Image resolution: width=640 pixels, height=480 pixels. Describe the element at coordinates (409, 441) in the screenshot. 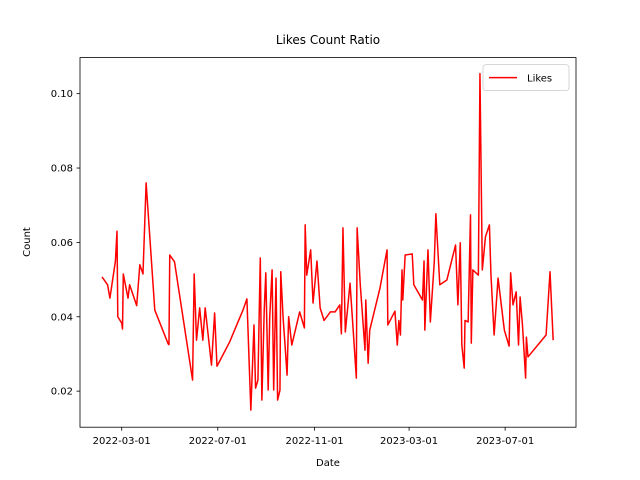

I see `x-tick-label: 2023-03-01` at that location.